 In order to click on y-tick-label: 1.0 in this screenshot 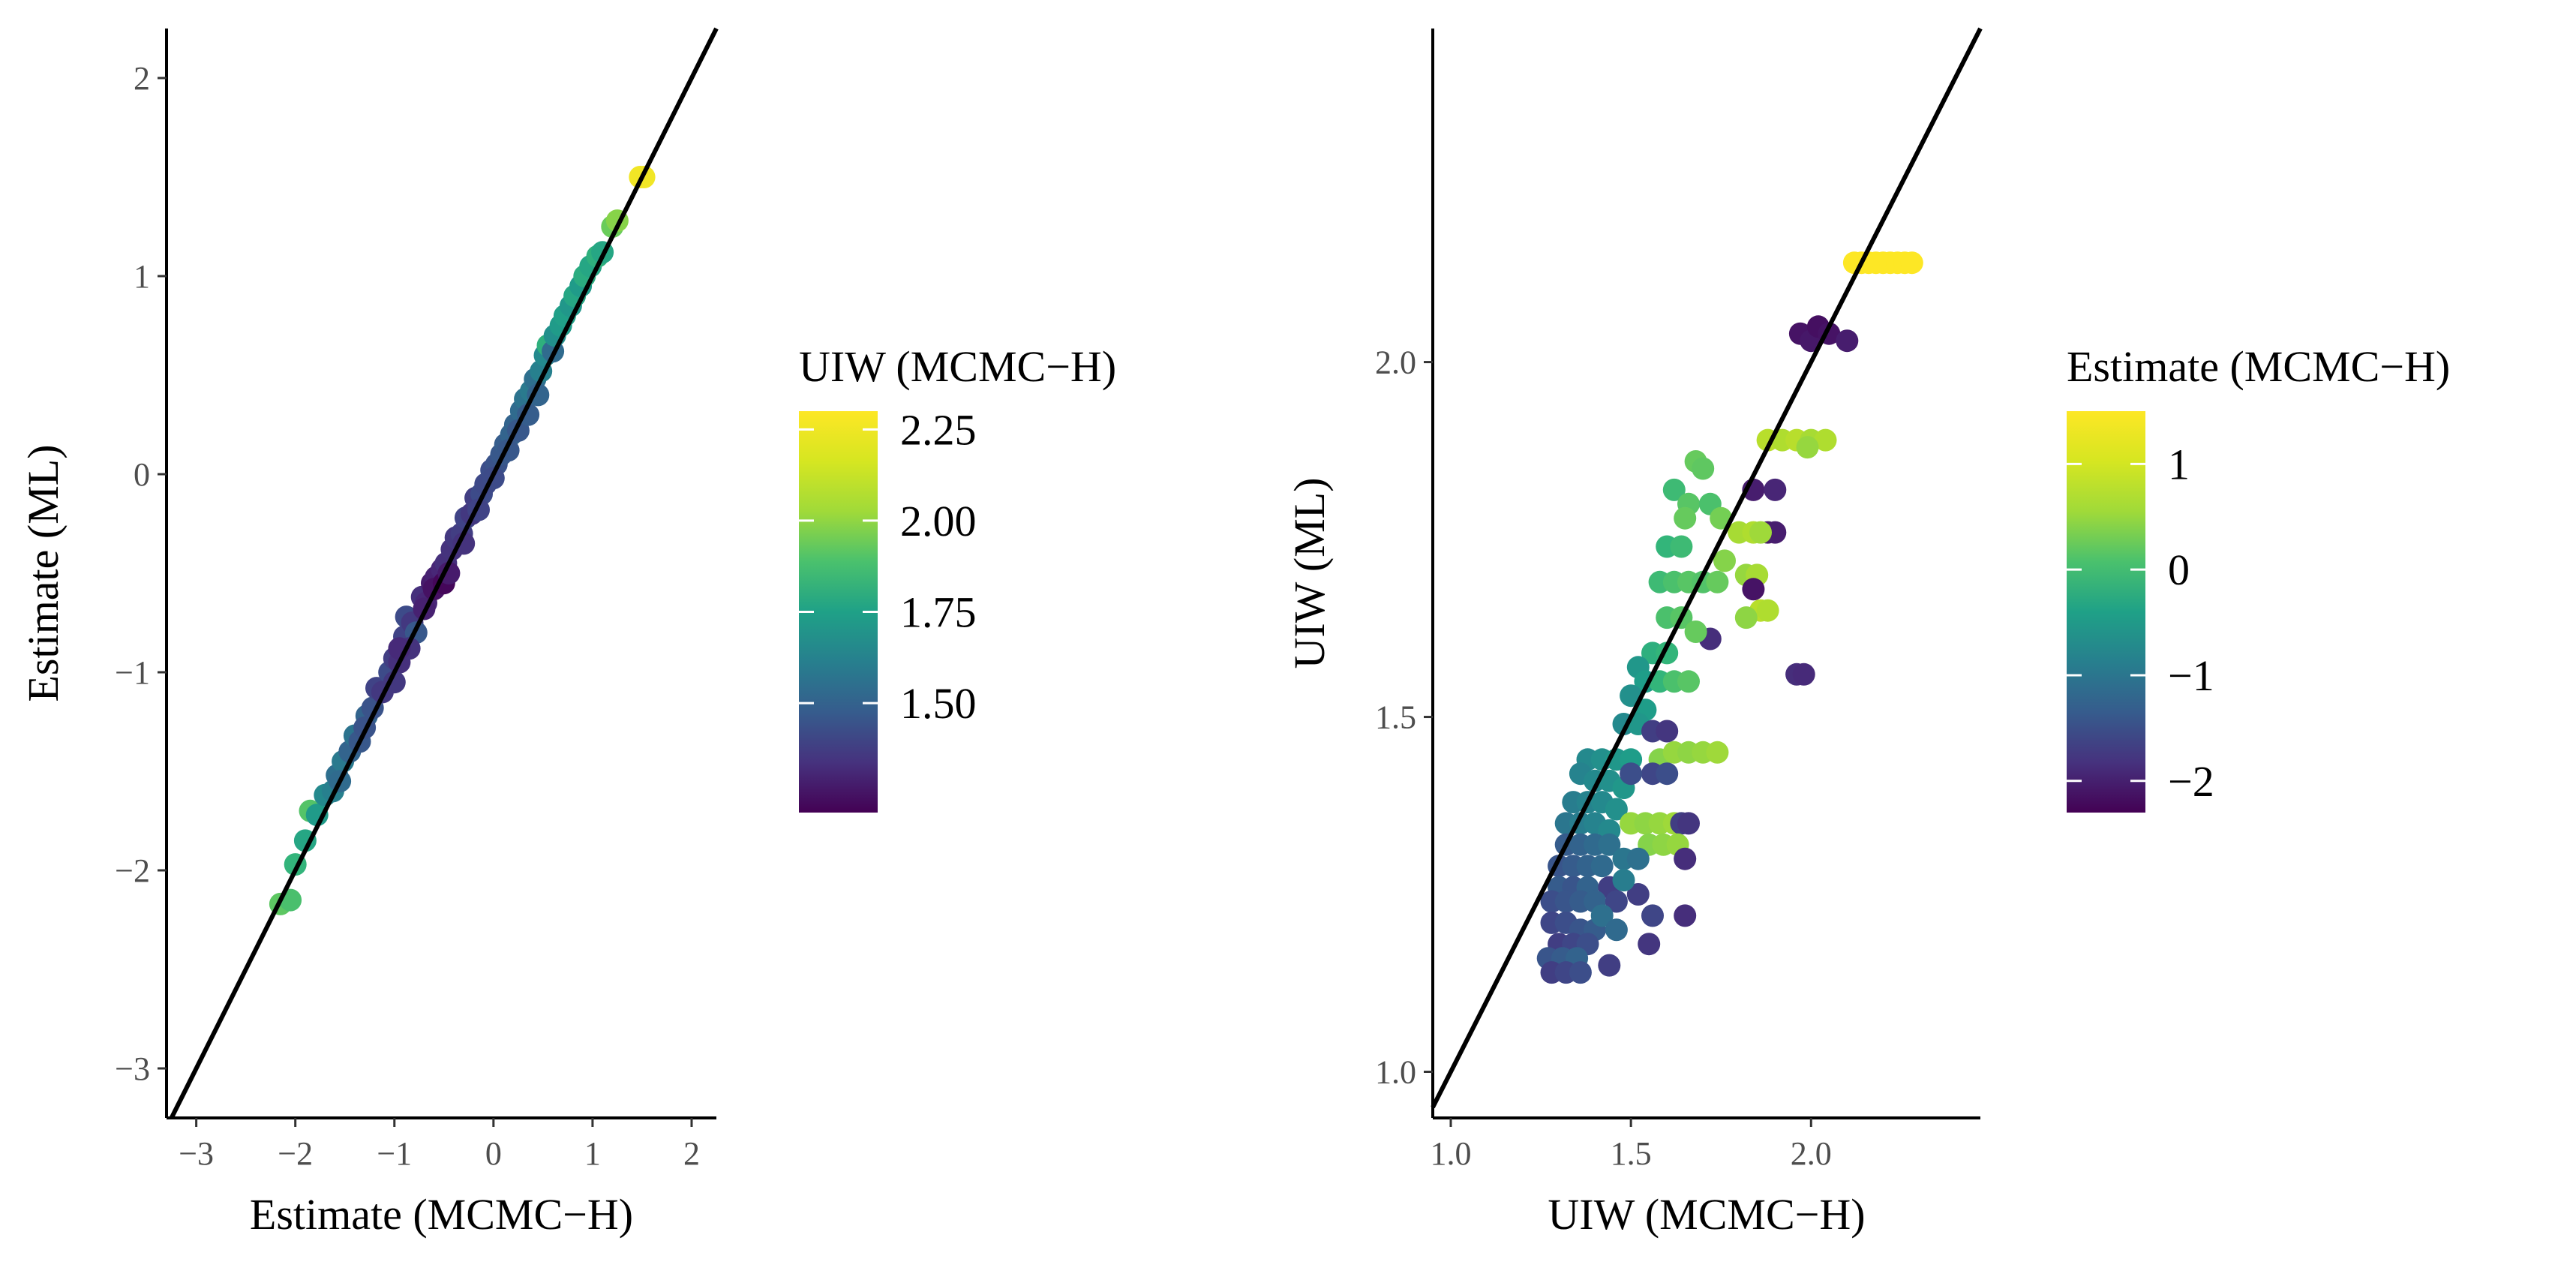, I will do `click(1395, 1072)`.